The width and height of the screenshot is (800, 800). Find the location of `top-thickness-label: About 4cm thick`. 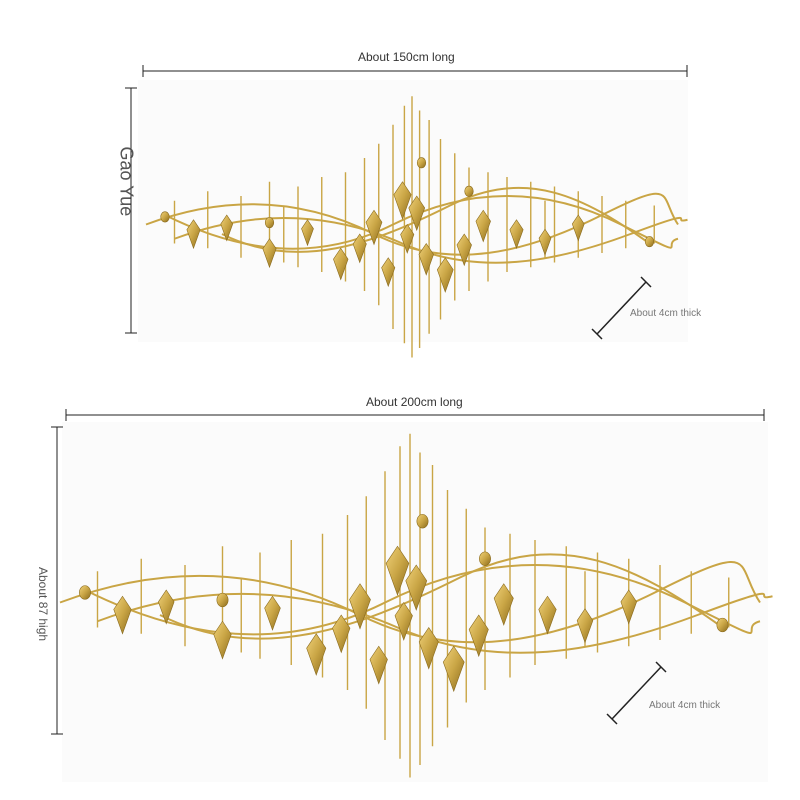

top-thickness-label: About 4cm thick is located at coordinates (666, 313).